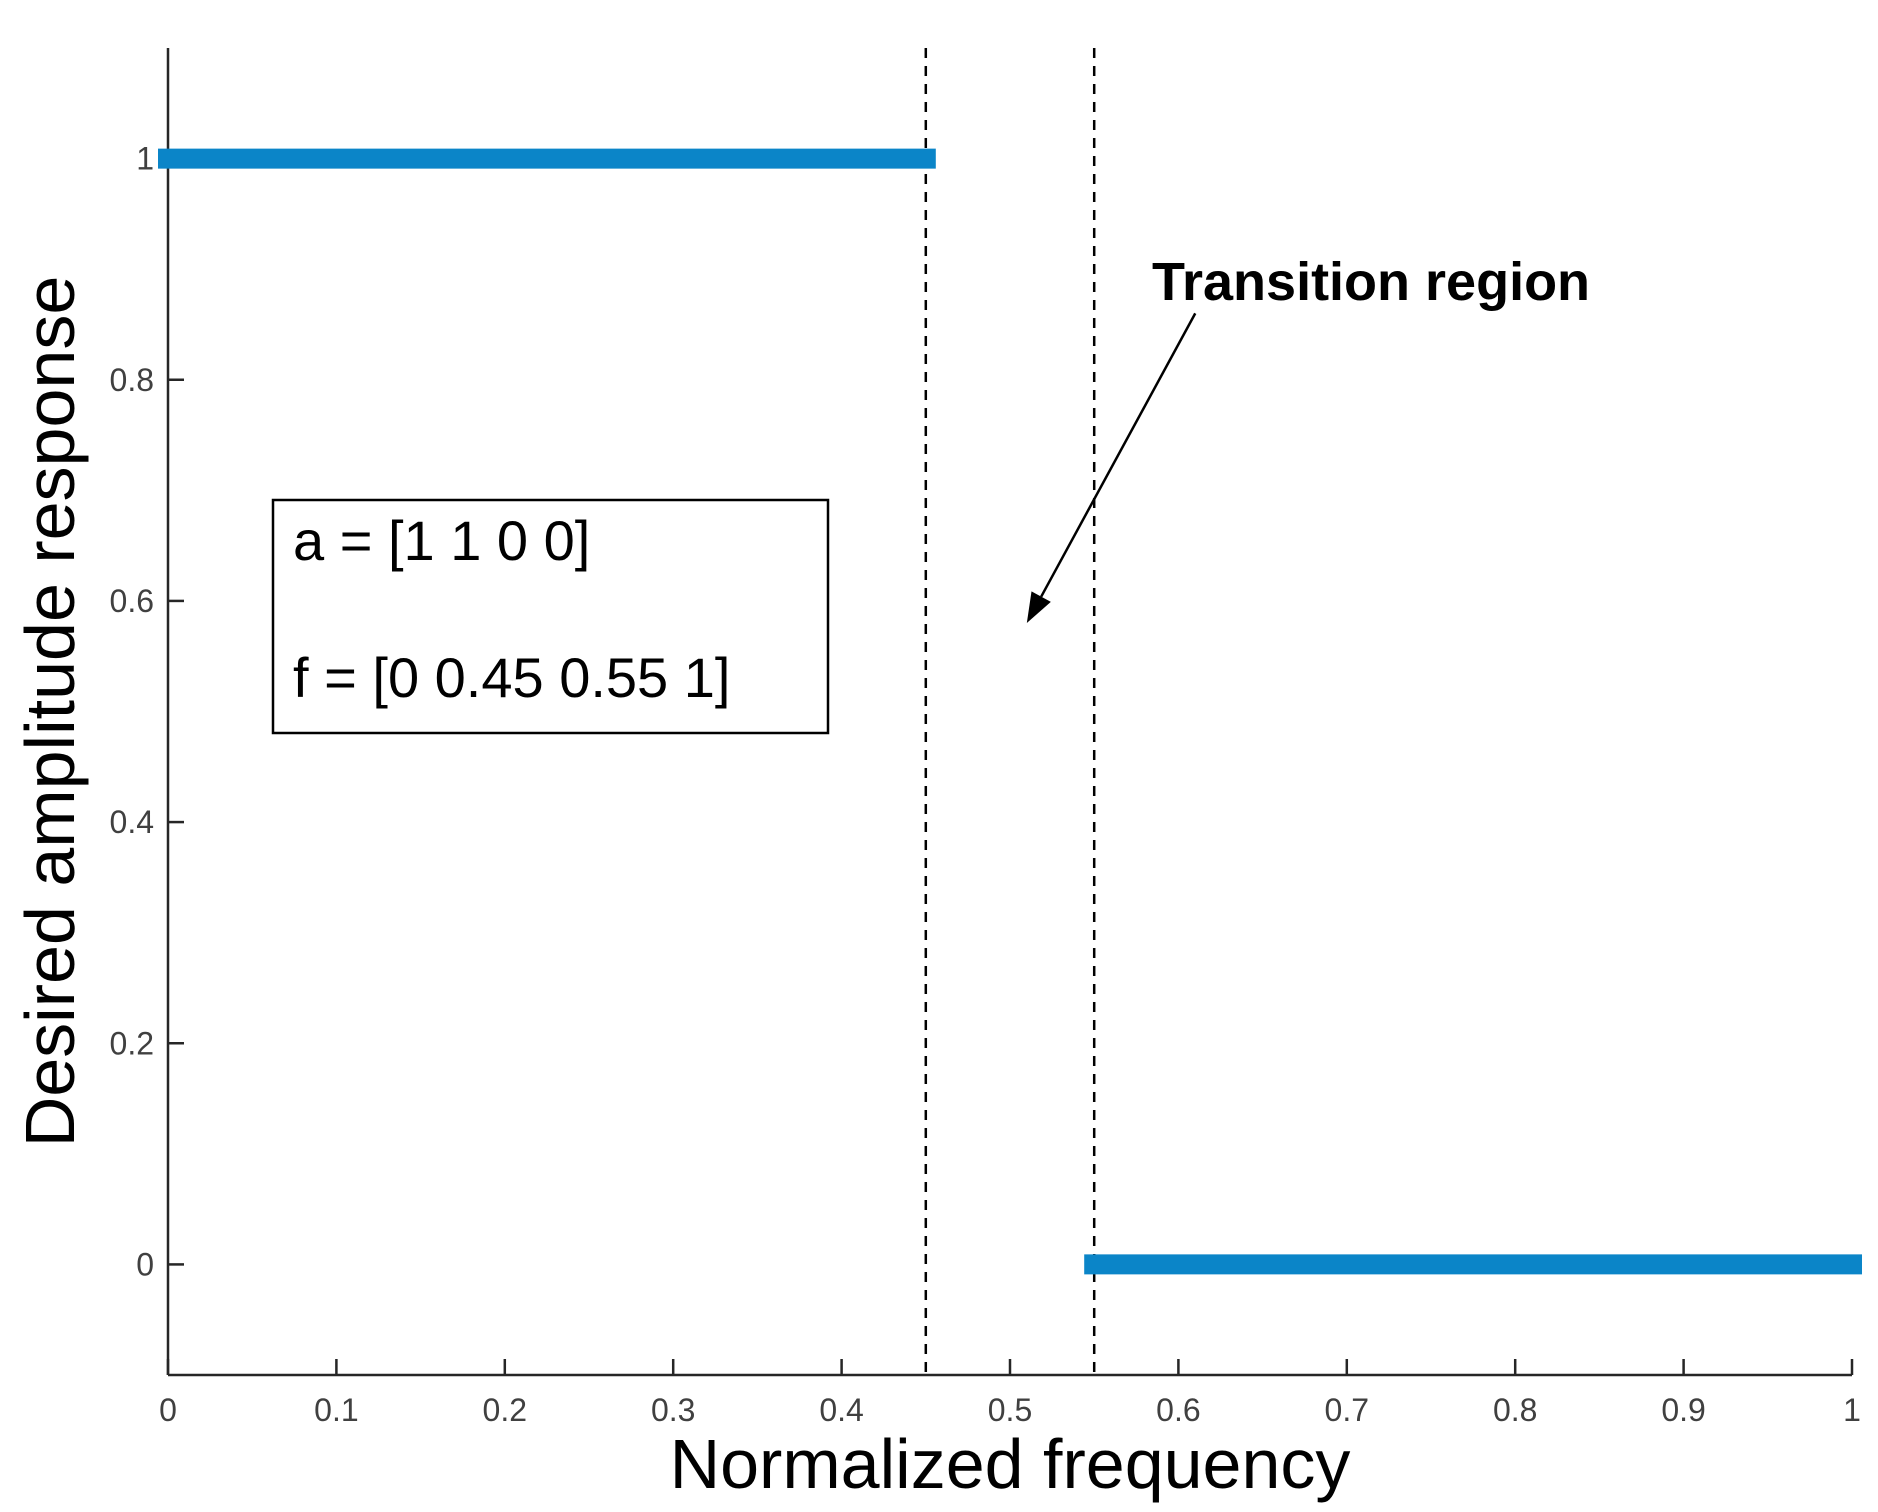  What do you see at coordinates (132, 380) in the screenshot?
I see `y-tick-label: 0.8` at bounding box center [132, 380].